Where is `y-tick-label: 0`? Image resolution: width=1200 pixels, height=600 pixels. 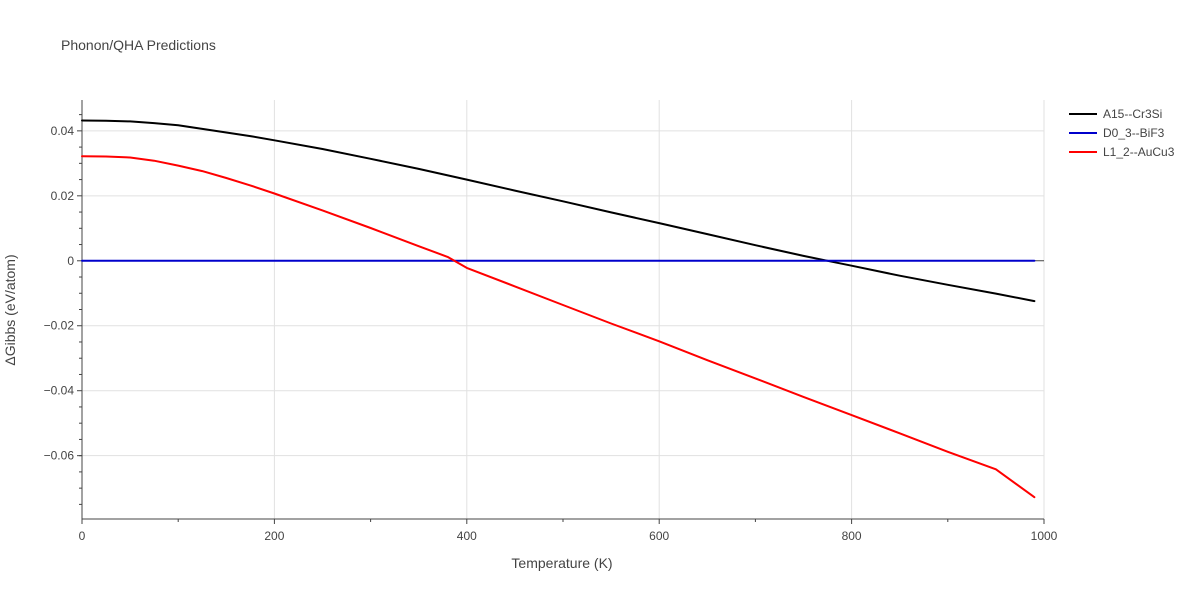 y-tick-label: 0 is located at coordinates (70, 261).